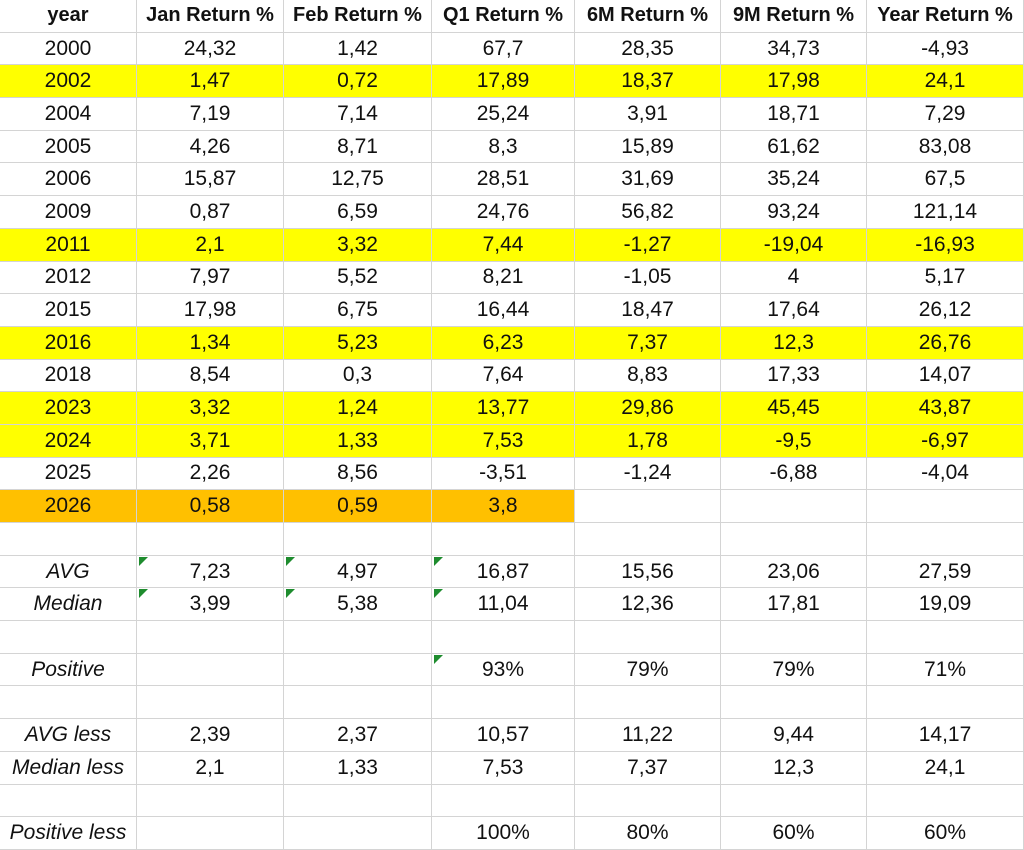  I want to click on cell-year: Median, so click(68, 605).